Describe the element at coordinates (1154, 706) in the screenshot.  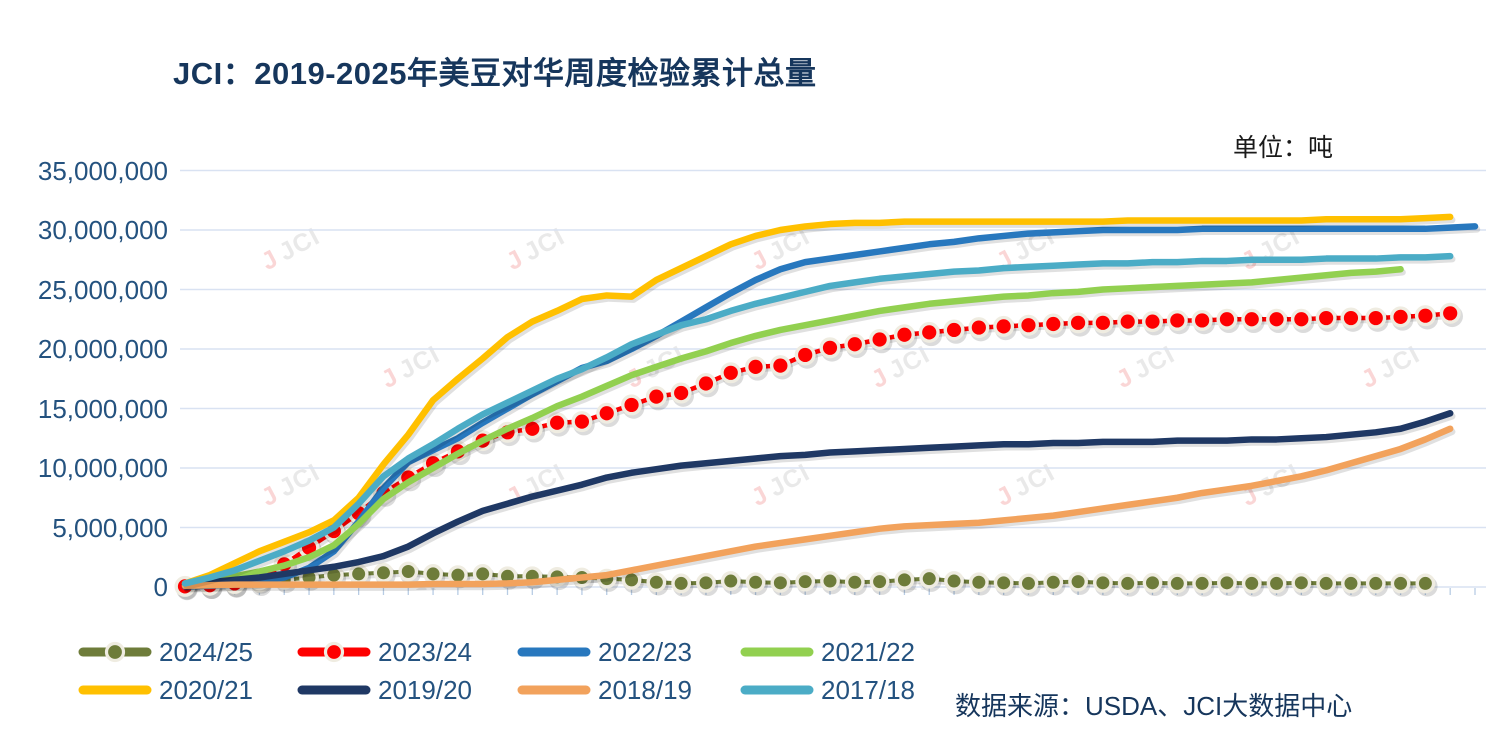
I see `data-source: 数据来源：USDA、JCI大数据中心` at that location.